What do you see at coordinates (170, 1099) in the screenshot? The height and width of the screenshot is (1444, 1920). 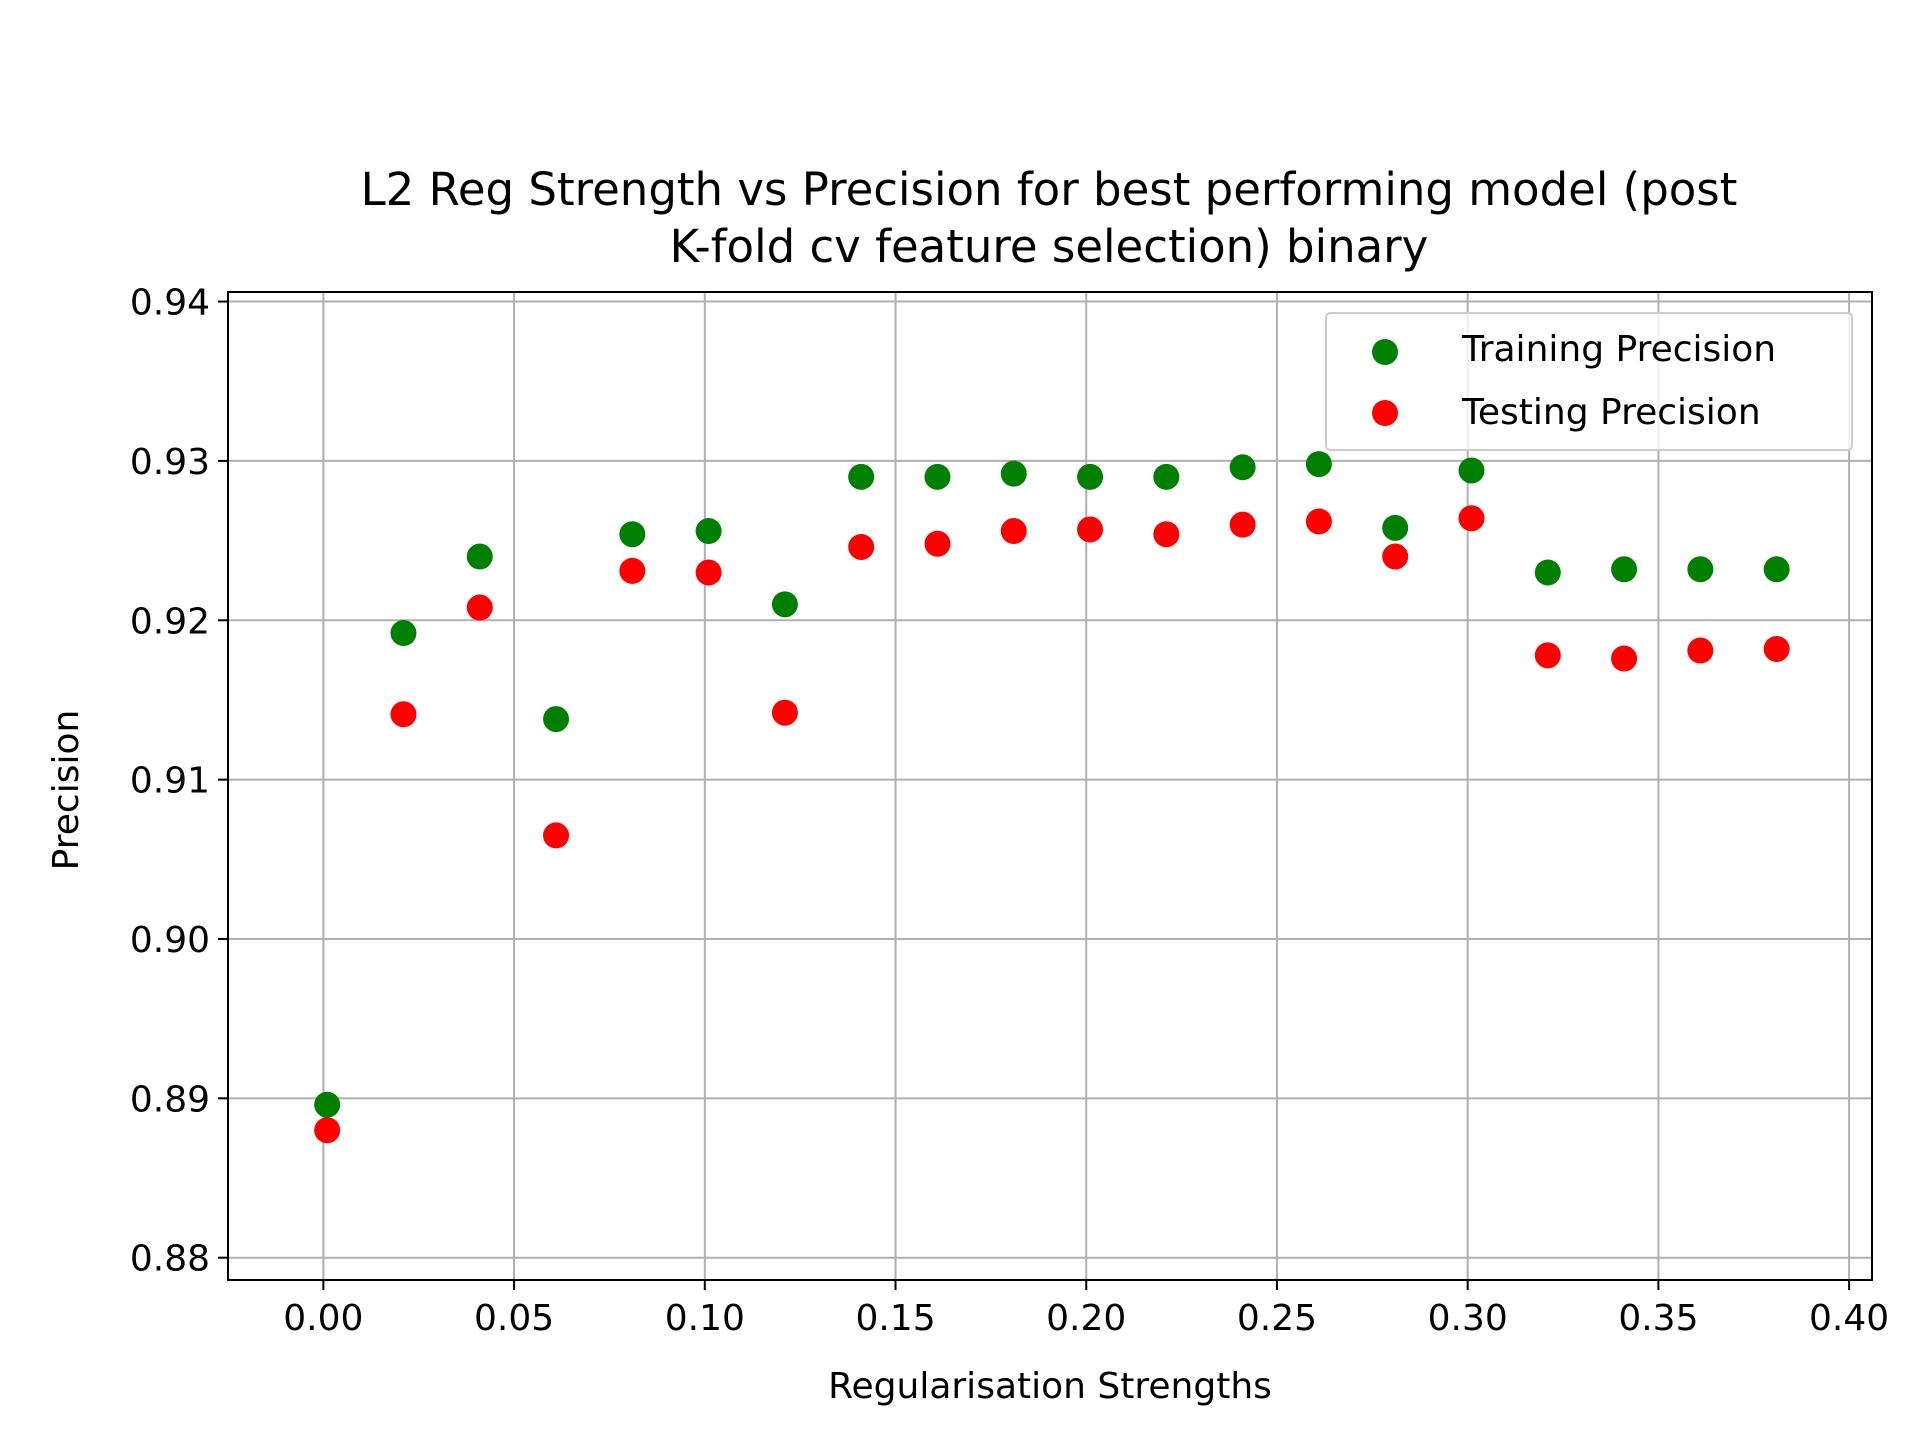 I see `y-tick-label: 0.89` at bounding box center [170, 1099].